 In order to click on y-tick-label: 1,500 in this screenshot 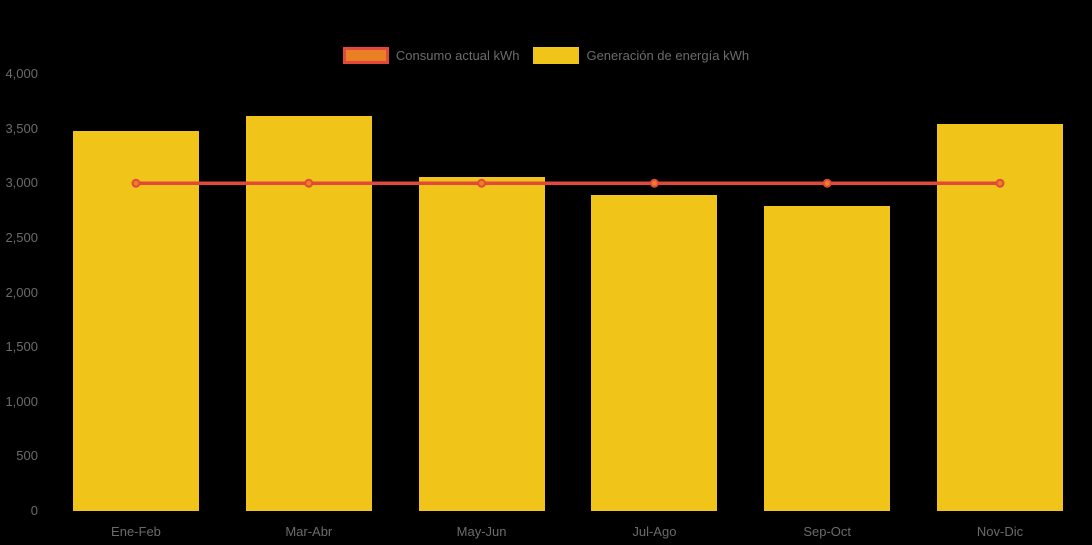, I will do `click(21, 347)`.